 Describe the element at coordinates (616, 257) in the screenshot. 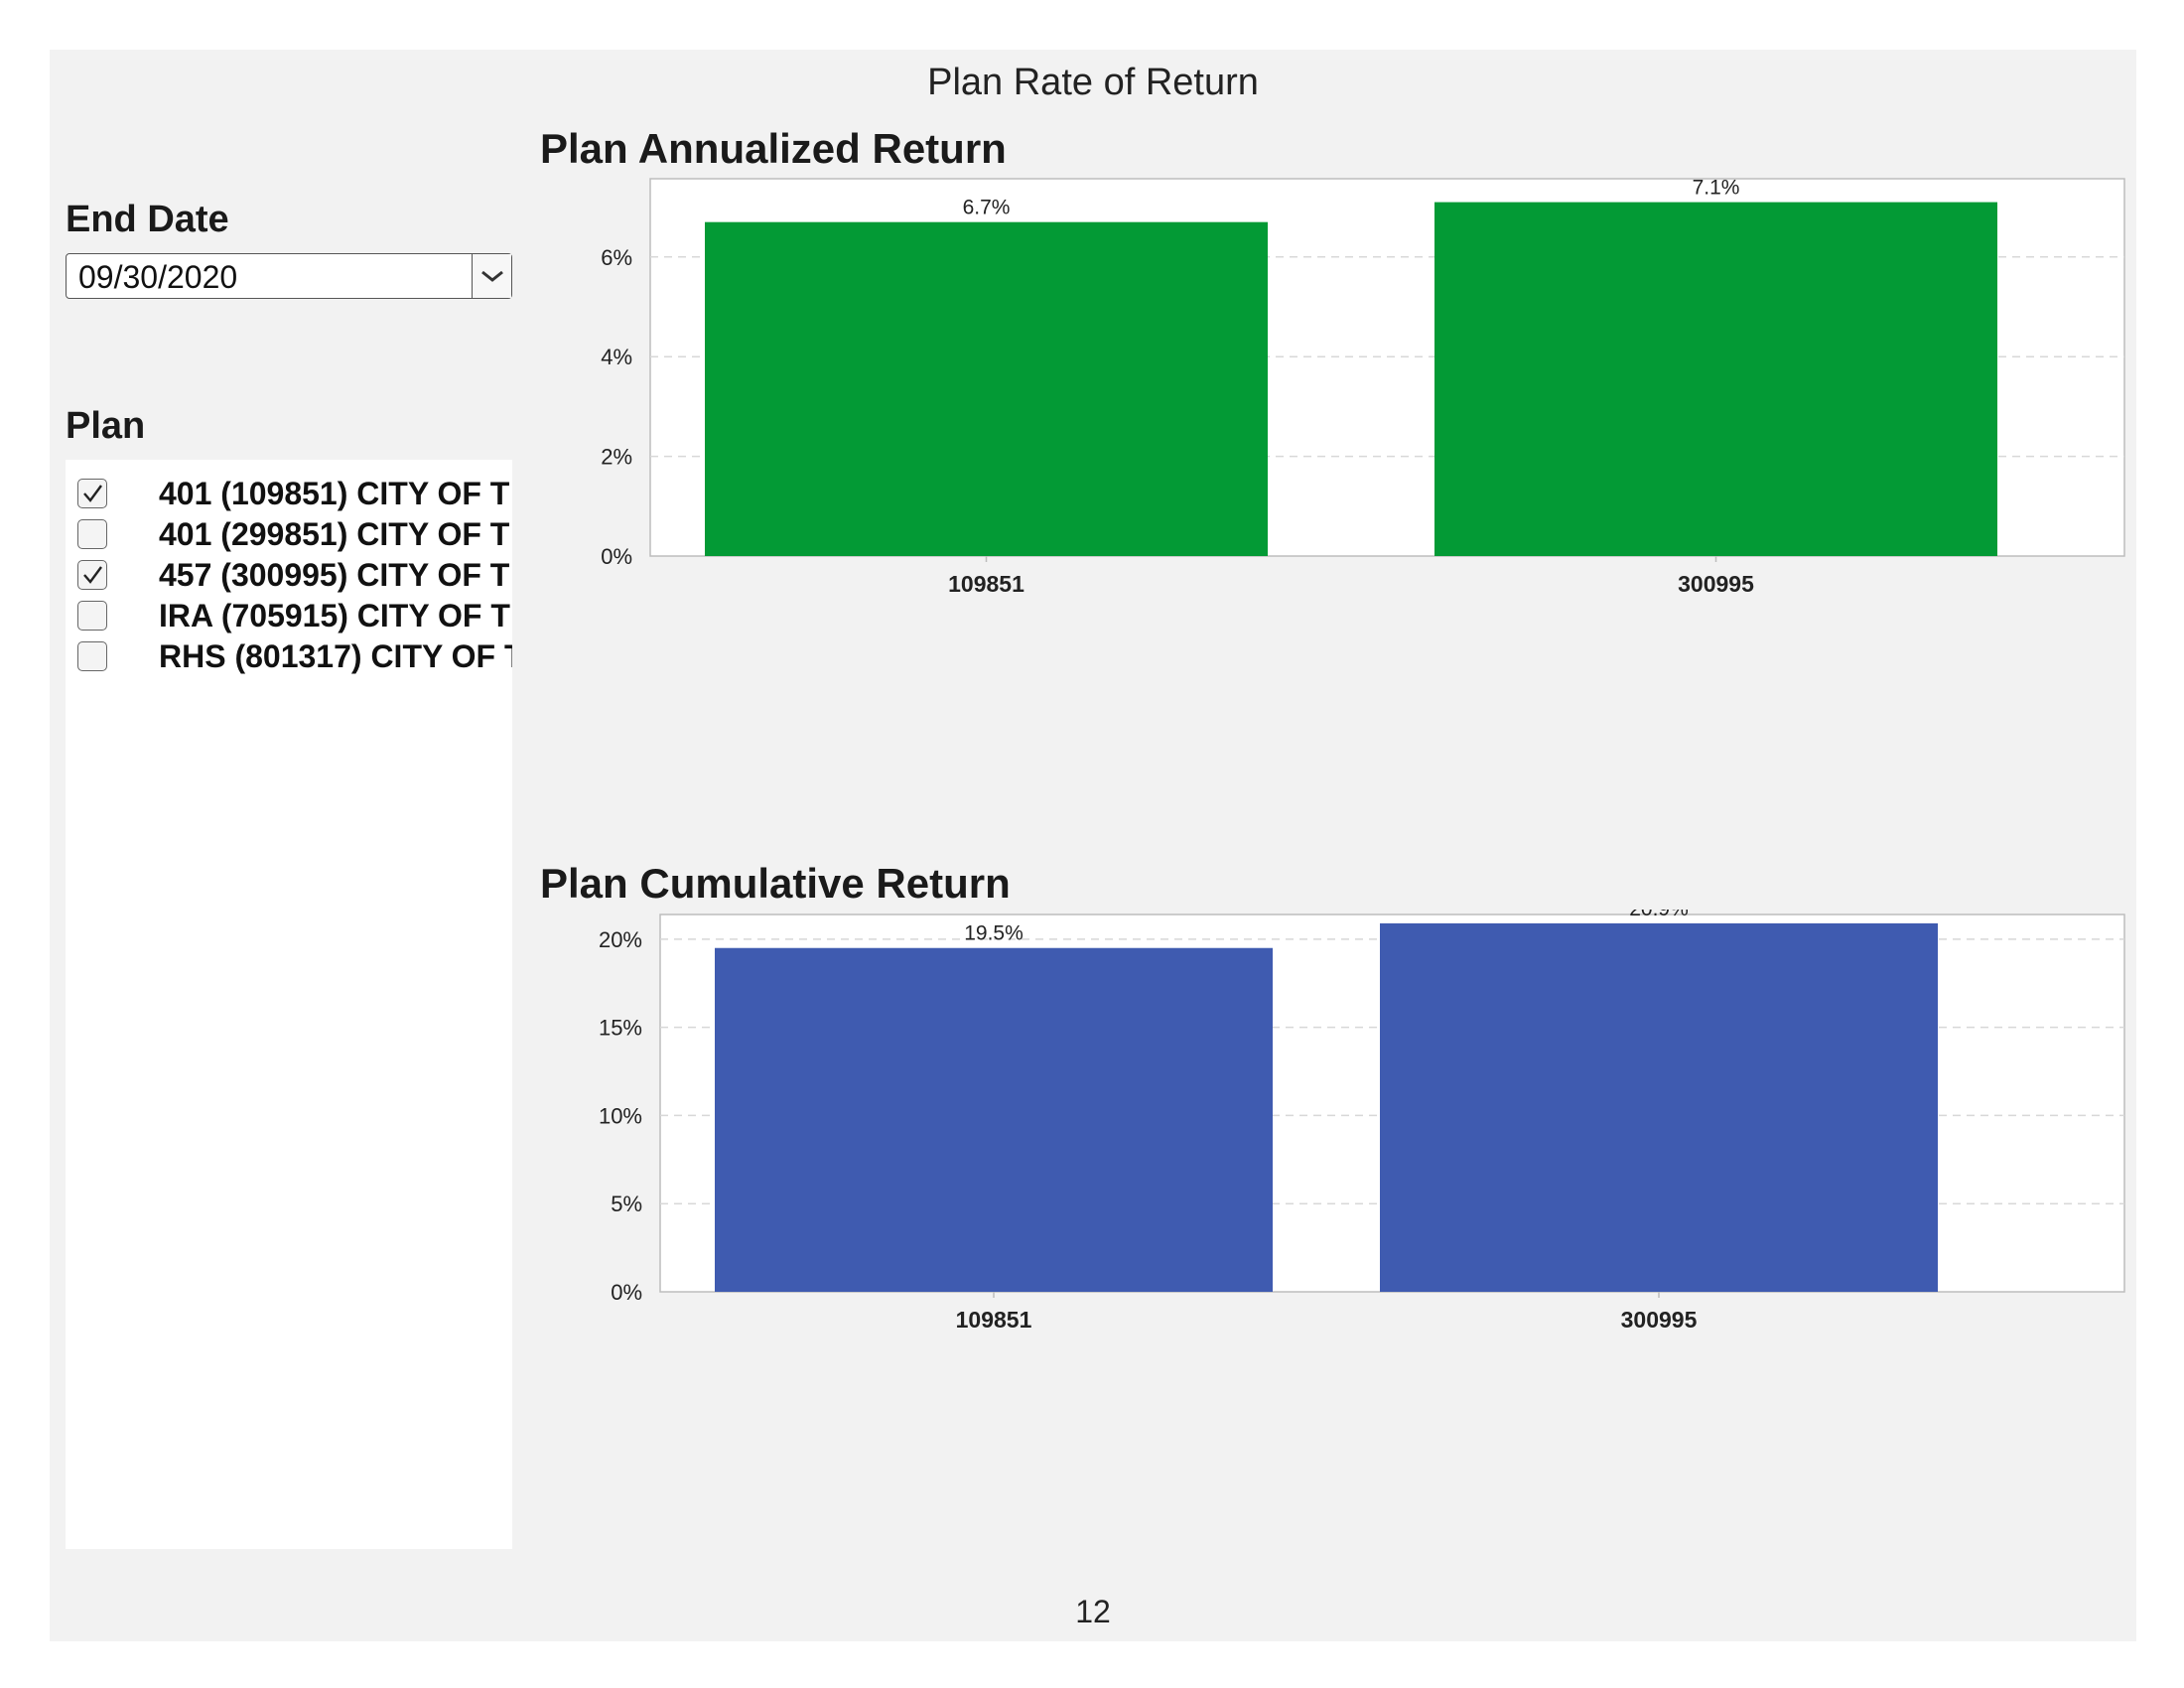

I see `y-tick-label: 6%` at that location.